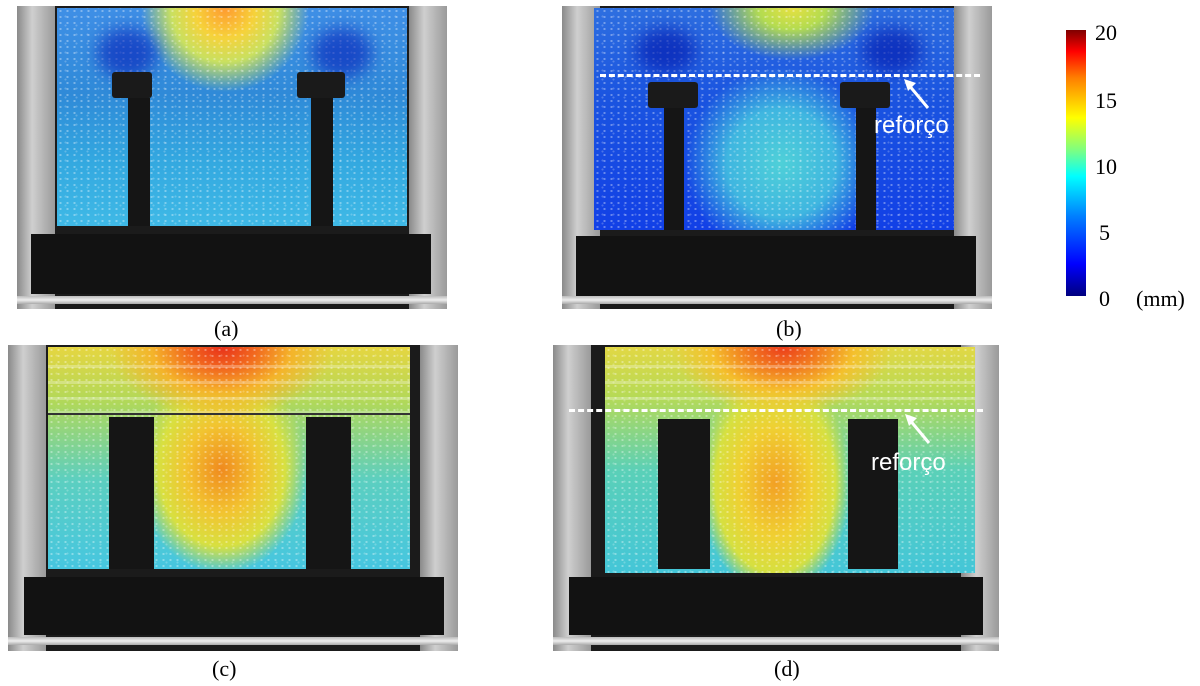  Describe the element at coordinates (1076, 163) in the screenshot. I see `colorbar` at that location.